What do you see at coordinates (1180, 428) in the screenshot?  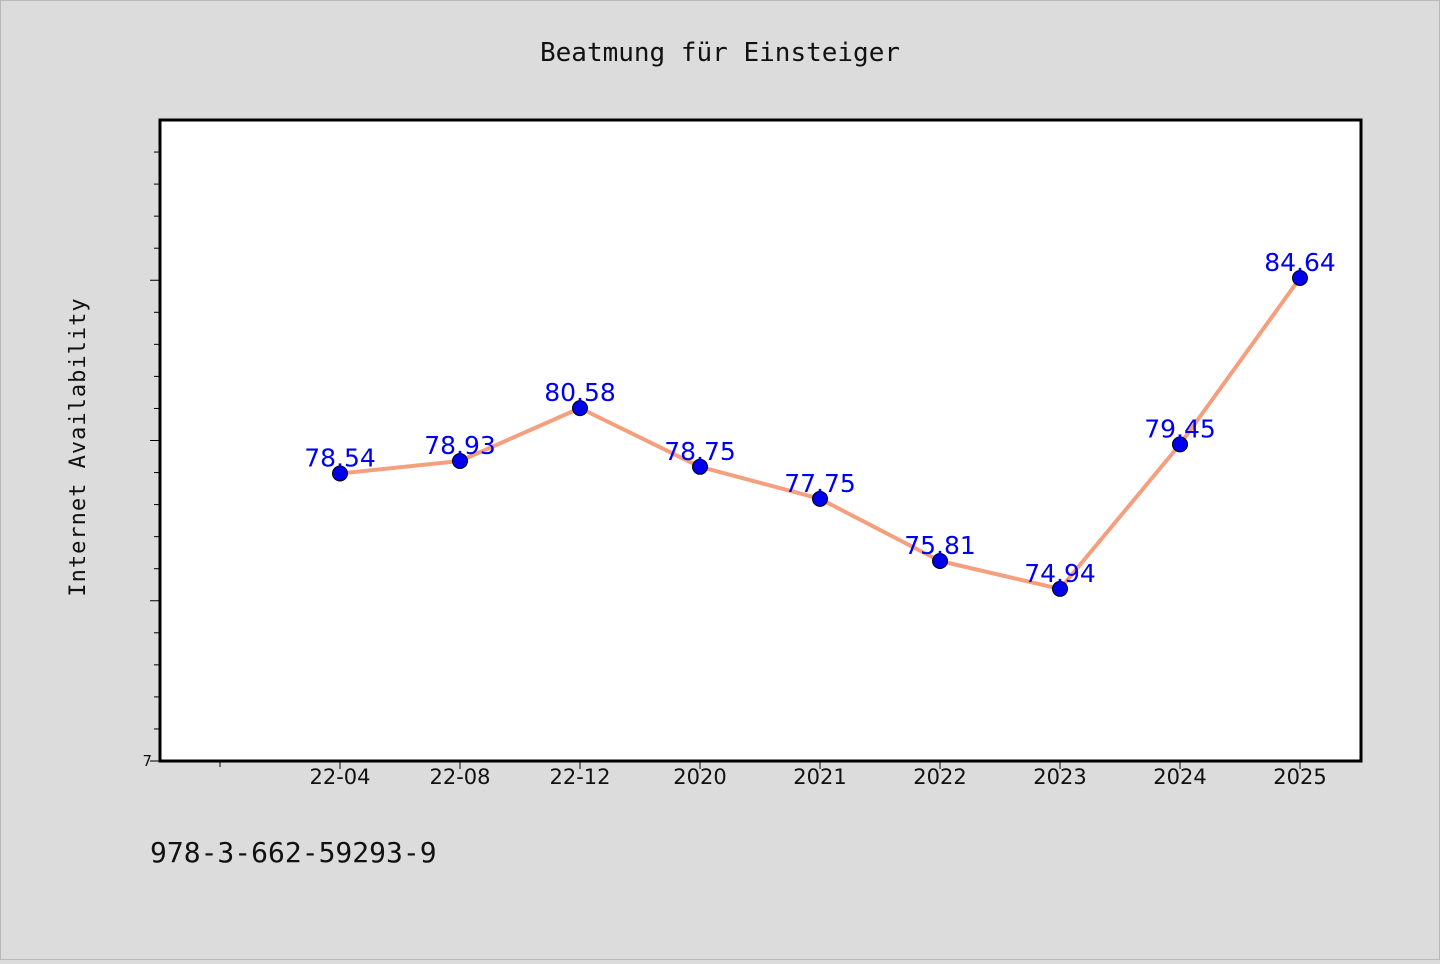 I see `data-label: 79.45` at bounding box center [1180, 428].